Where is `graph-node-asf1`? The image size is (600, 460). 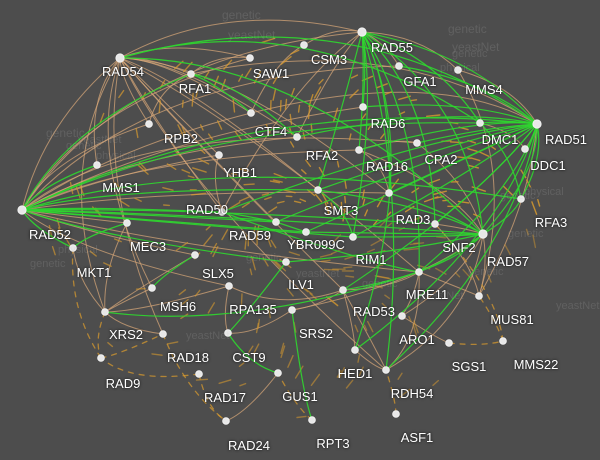
graph-node-asf1 is located at coordinates (396, 414).